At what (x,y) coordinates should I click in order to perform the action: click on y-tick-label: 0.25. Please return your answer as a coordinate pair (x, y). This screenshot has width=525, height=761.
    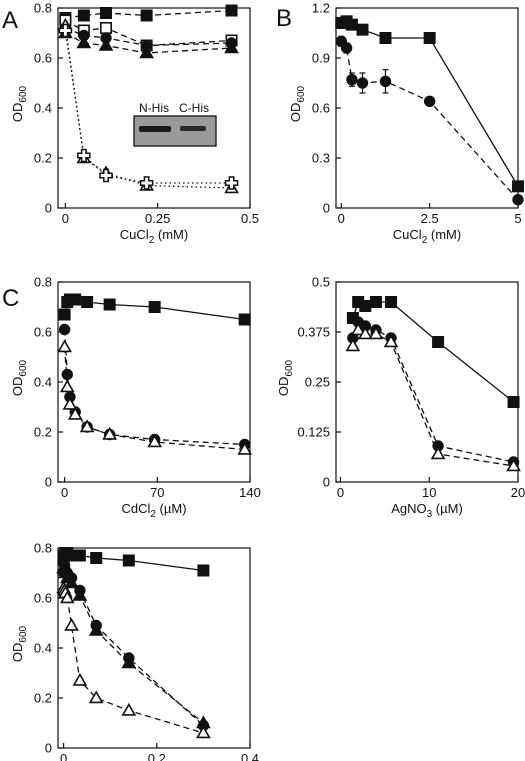
    Looking at the image, I should click on (317, 382).